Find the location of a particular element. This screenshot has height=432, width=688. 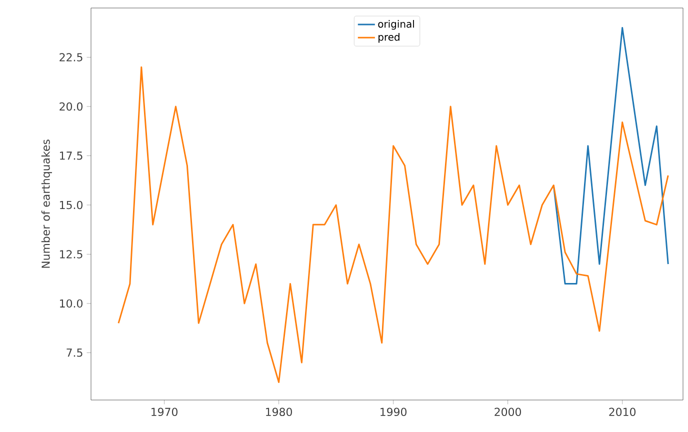

y-tick-label: 12.5 is located at coordinates (71, 254).